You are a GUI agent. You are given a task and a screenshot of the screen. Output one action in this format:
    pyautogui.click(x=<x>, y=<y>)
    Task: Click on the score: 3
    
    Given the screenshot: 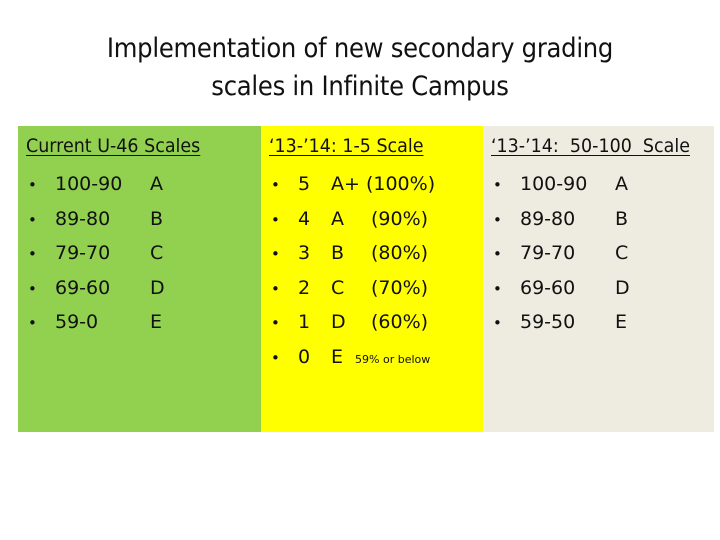 What is the action you would take?
    pyautogui.click(x=304, y=253)
    